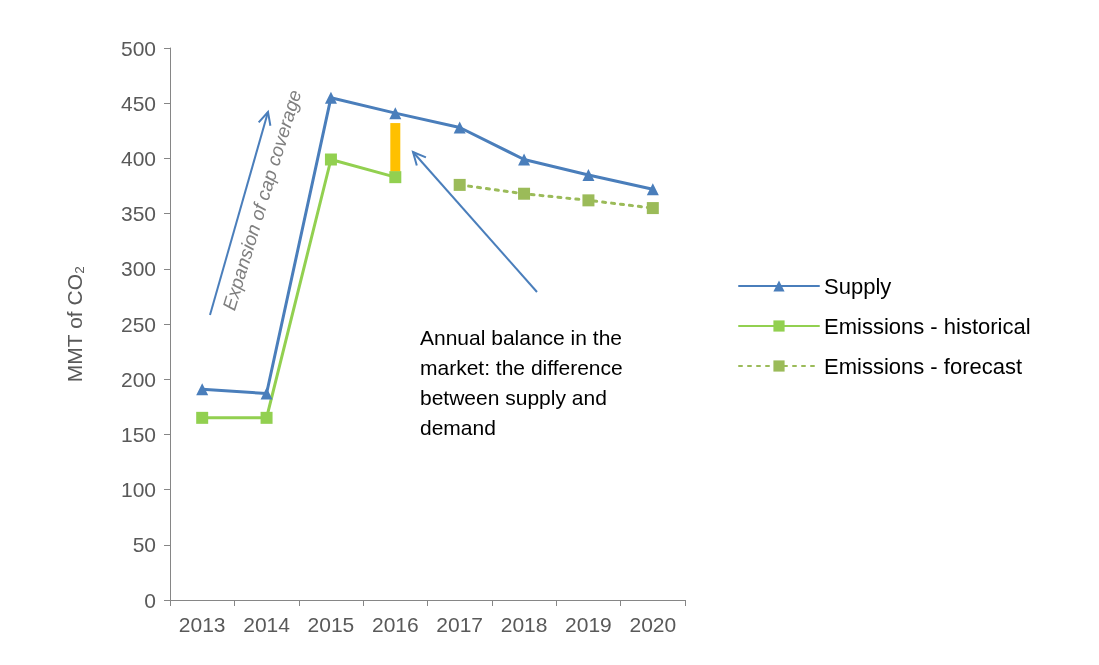 Image resolution: width=1099 pixels, height=665 pixels. I want to click on x-tick-label: 2017, so click(460, 624).